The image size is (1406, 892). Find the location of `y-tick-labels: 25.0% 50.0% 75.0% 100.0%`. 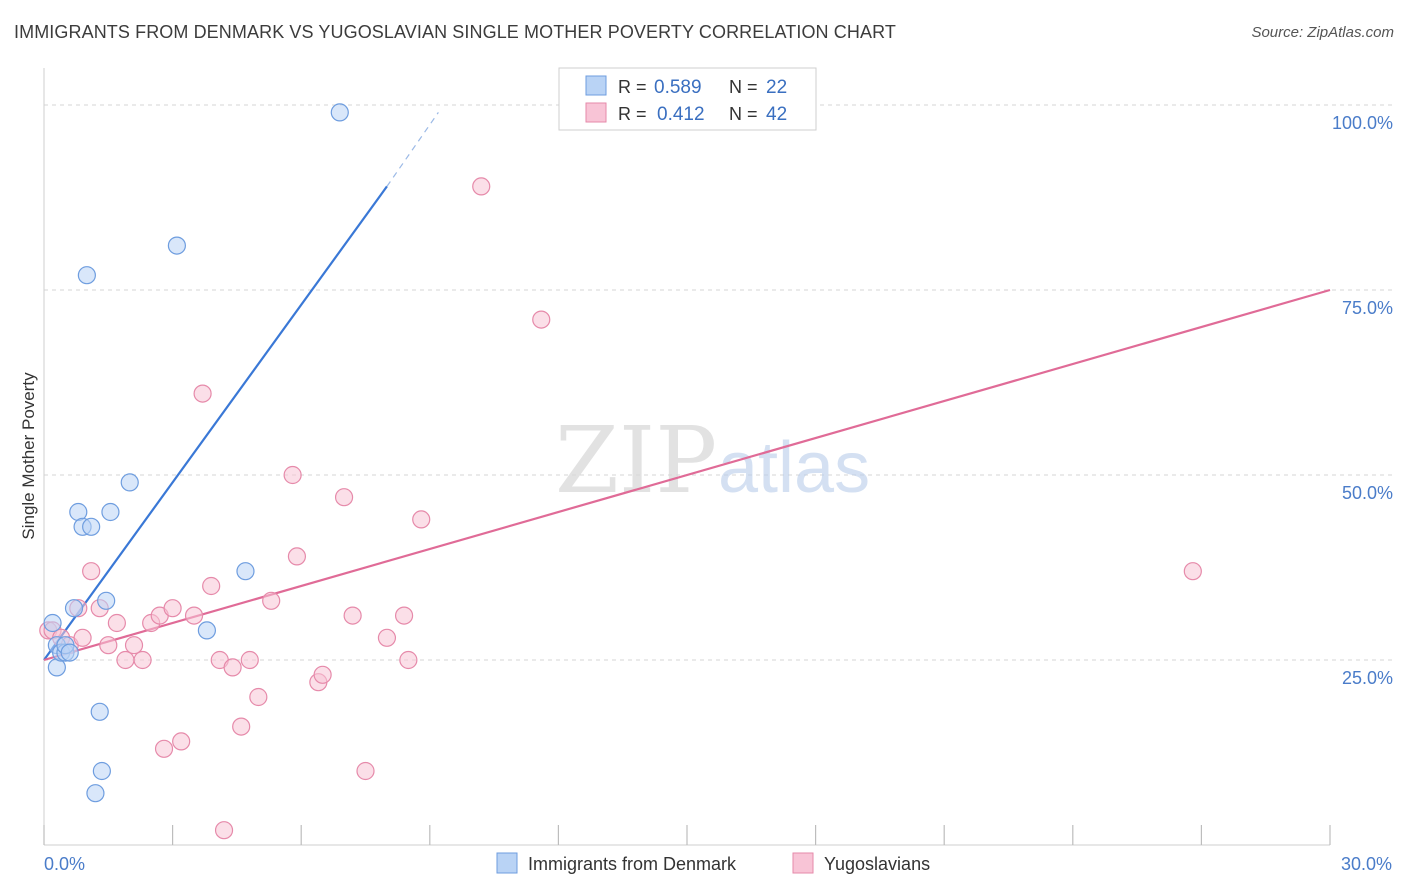

y-tick-labels: 25.0% 50.0% 75.0% 100.0% is located at coordinates (1362, 400).